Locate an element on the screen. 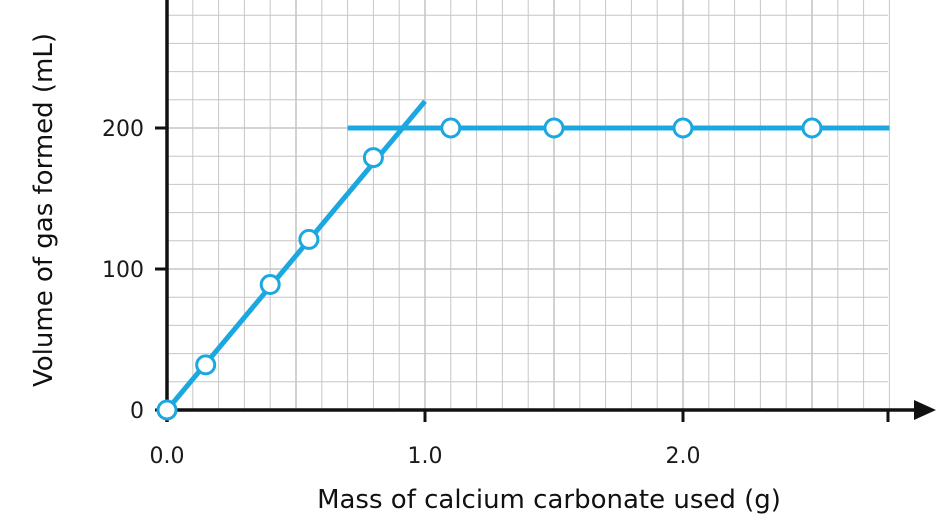 The height and width of the screenshot is (523, 948). x-axis-arrowhead is located at coordinates (925, 410).